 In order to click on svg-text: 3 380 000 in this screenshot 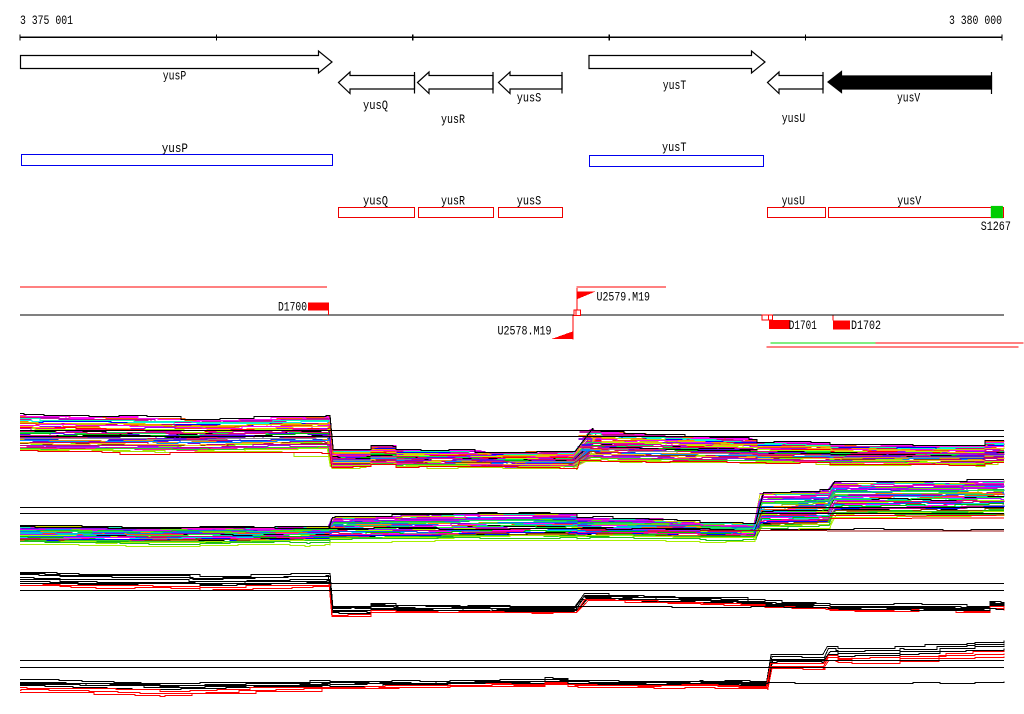, I will do `click(975, 20)`.